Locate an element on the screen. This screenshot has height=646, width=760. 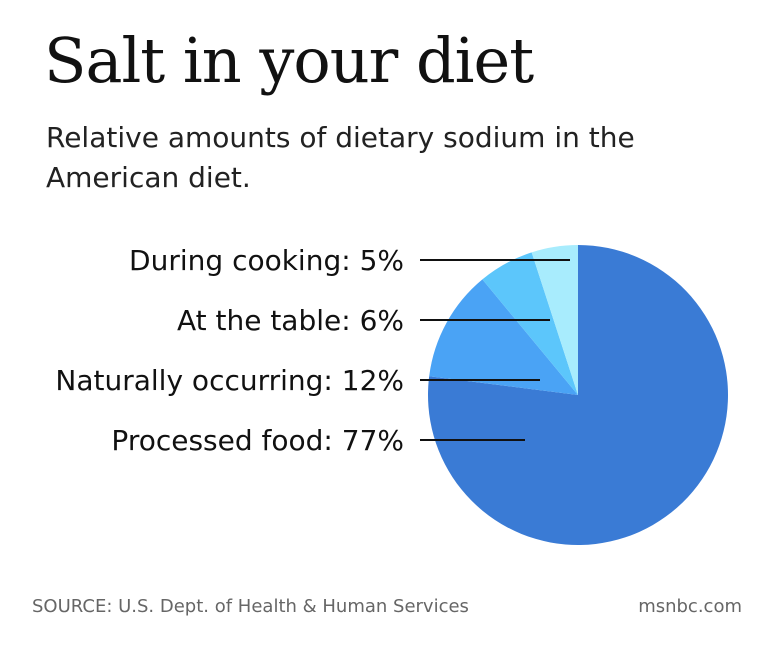
credit-logo: msnbc.com is located at coordinates (690, 606).